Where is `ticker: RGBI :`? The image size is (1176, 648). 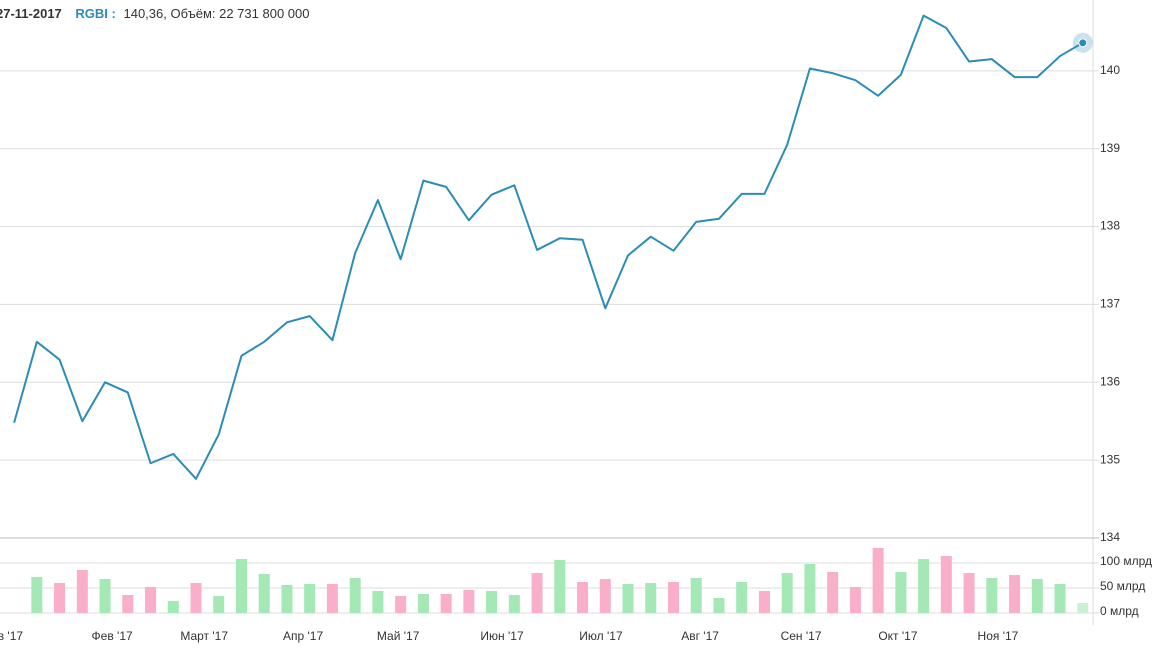
ticker: RGBI : is located at coordinates (95, 13).